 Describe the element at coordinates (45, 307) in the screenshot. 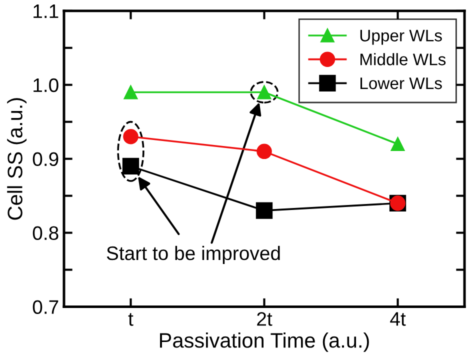

I see `y-tick-label: 0.7` at that location.